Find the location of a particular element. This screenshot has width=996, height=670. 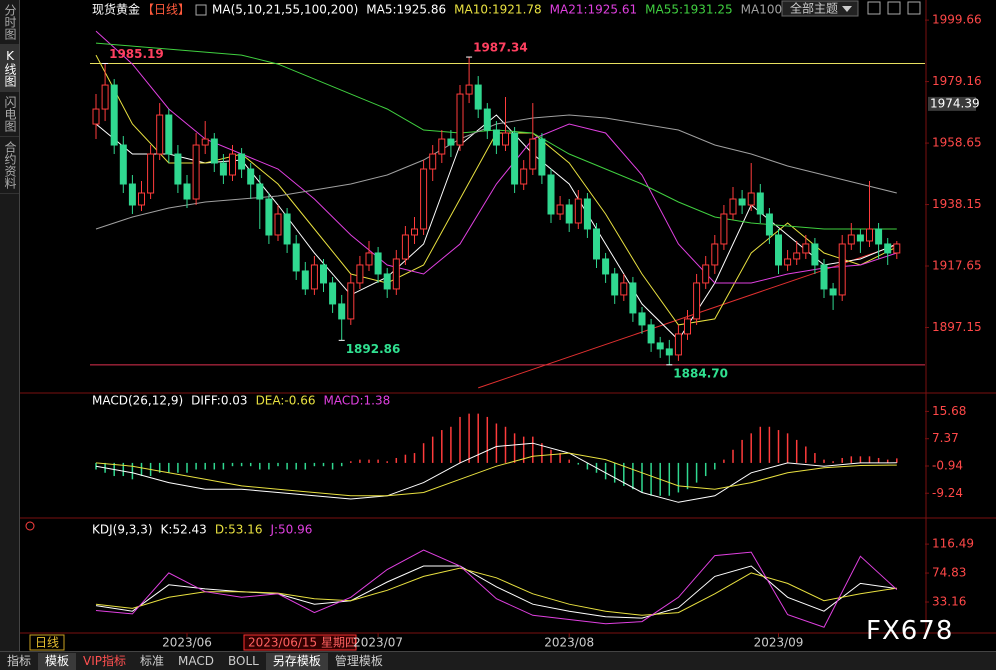

period-tab: 日线 is located at coordinates (47, 643).